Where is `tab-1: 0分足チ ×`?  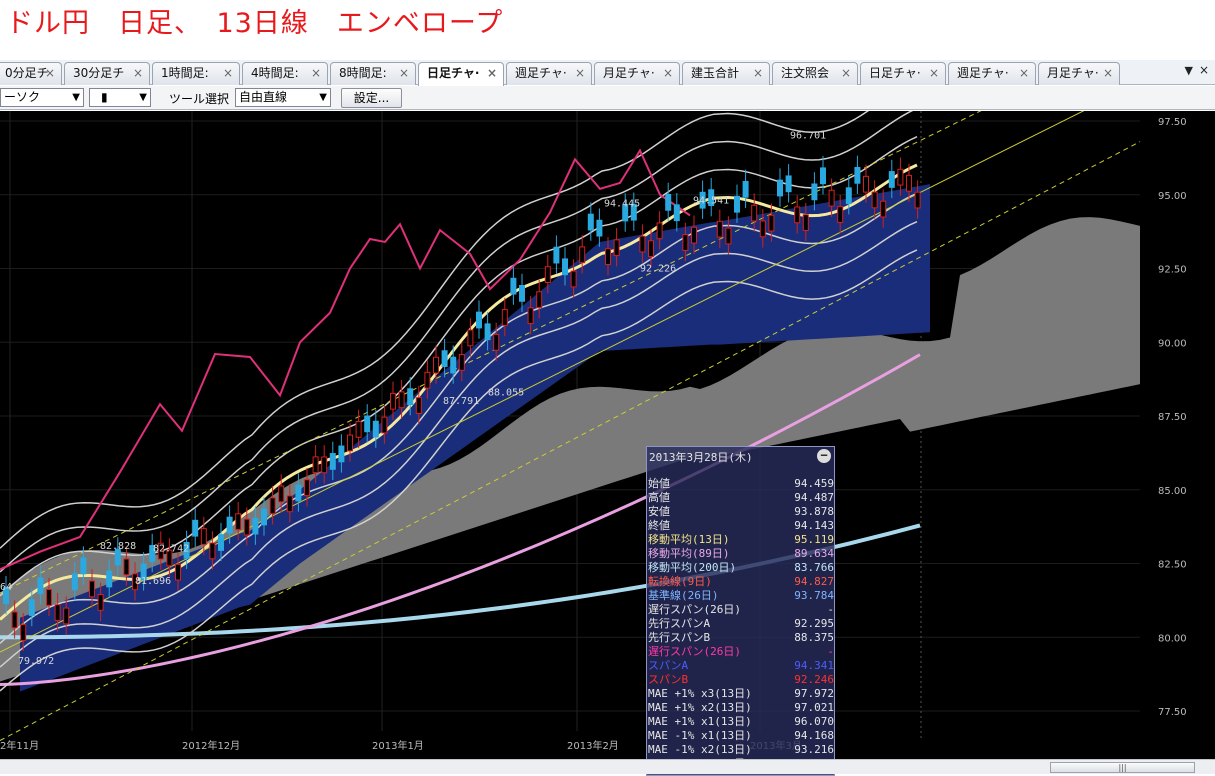 tab-1: 0分足チ × is located at coordinates (31, 73).